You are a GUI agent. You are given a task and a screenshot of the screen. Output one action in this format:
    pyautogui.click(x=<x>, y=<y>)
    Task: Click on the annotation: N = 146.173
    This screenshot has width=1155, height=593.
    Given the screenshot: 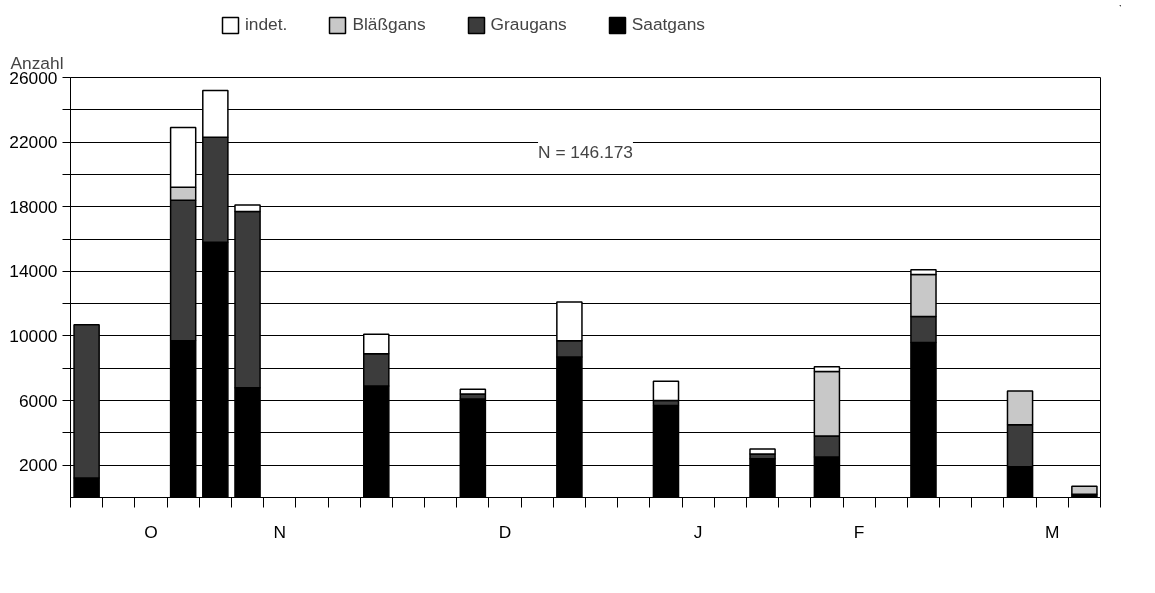 What is the action you would take?
    pyautogui.click(x=585, y=151)
    